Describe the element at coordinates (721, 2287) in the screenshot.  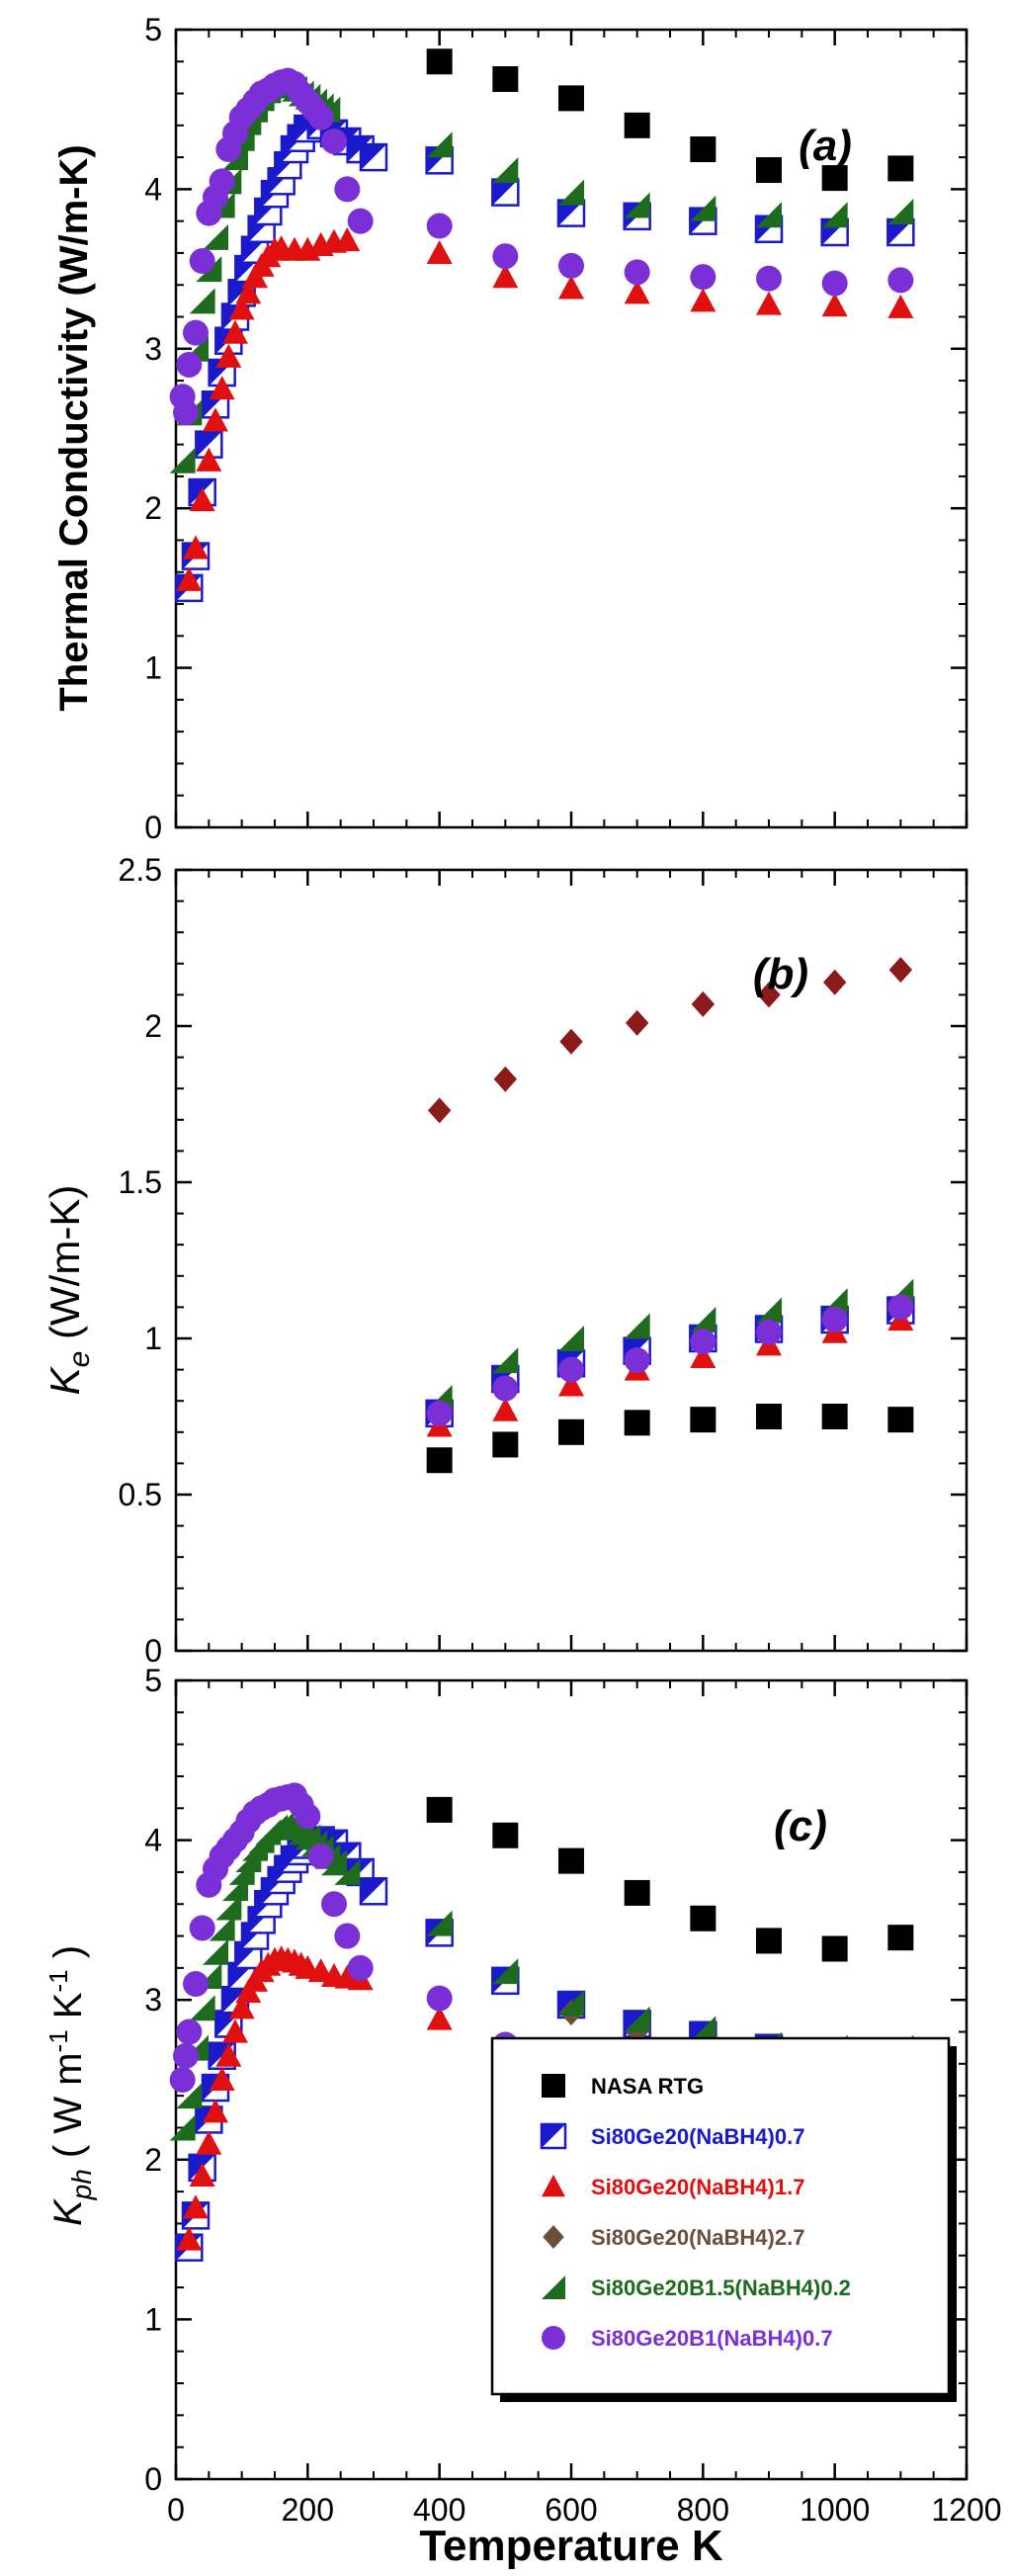
I see `legend-label: Si80Ge20B1.5(NaBH4)0.2` at that location.